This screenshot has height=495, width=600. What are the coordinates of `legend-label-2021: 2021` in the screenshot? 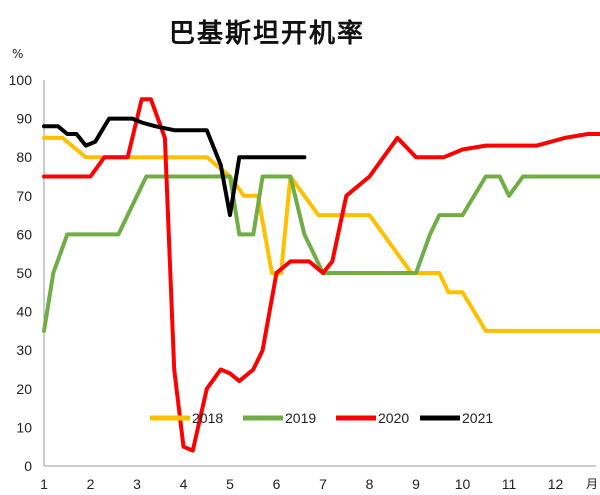 It's located at (477, 418).